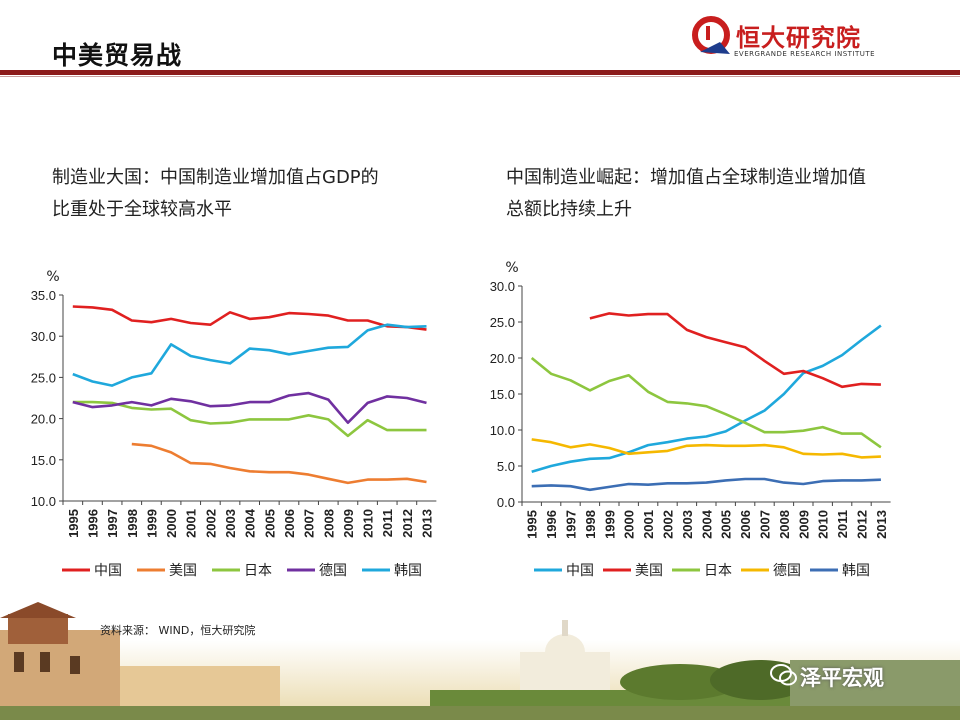 The height and width of the screenshot is (720, 960). I want to click on right-title-line2: 总额比持续上升, so click(569, 209).